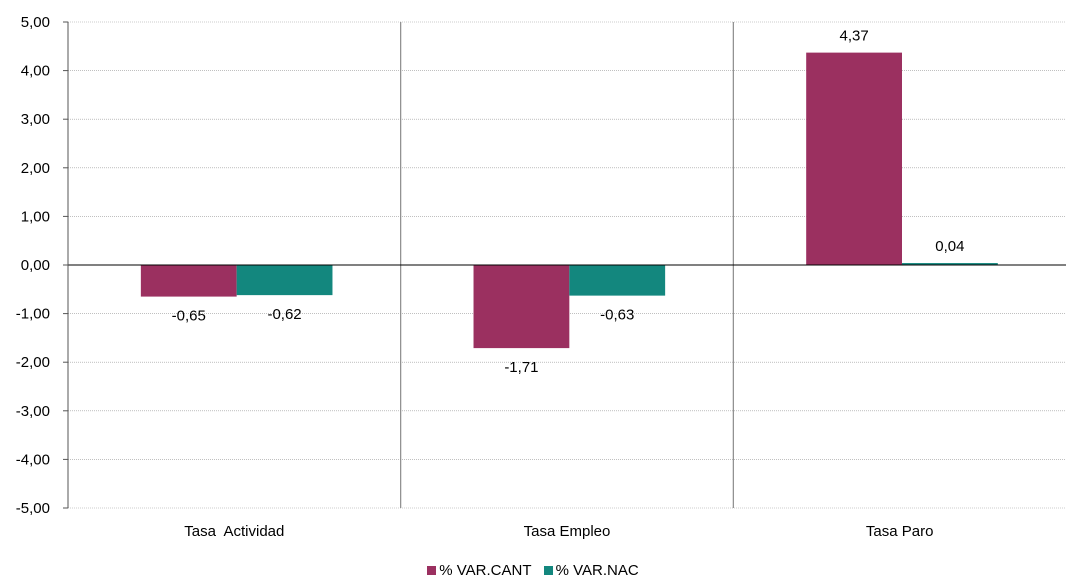 Image resolution: width=1066 pixels, height=586 pixels. What do you see at coordinates (521, 367) in the screenshot?
I see `data-label: -1,71` at bounding box center [521, 367].